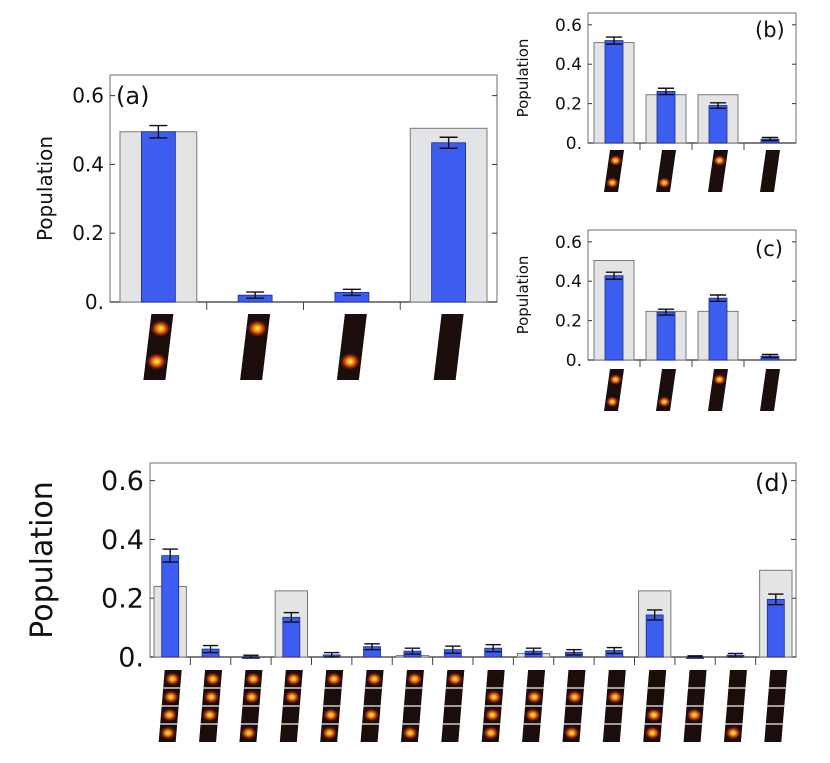 The height and width of the screenshot is (763, 830). What do you see at coordinates (132, 96) in the screenshot?
I see `panel-label: (a)` at bounding box center [132, 96].